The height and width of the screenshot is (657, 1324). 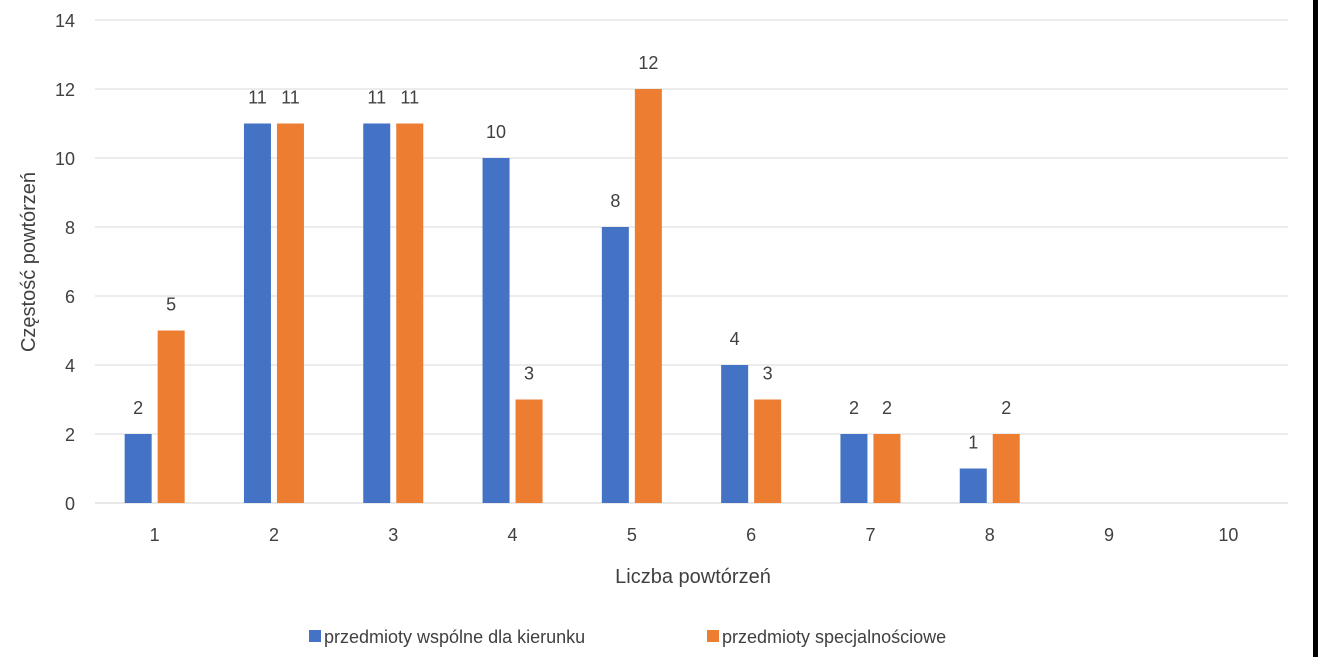 What do you see at coordinates (29, 262) in the screenshot?
I see `y-axis-title: Częstość powtórzeń` at bounding box center [29, 262].